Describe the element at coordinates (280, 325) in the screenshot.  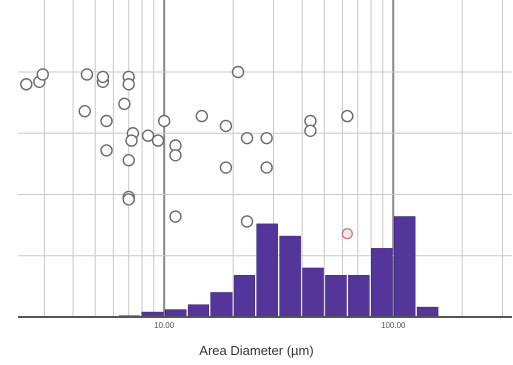
I see `tick-layer: 10.00 100.00` at that location.